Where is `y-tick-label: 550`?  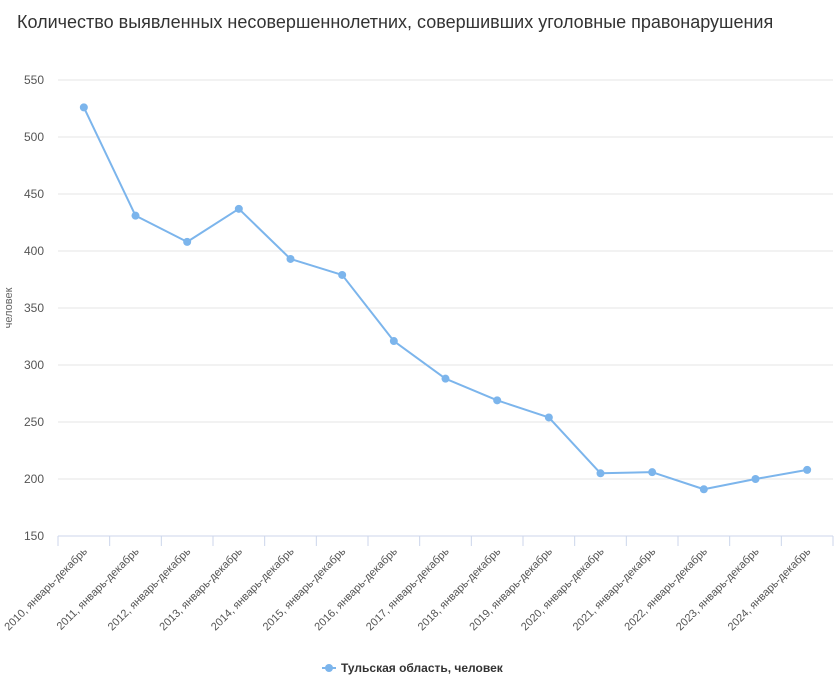
y-tick-label: 550 is located at coordinates (34, 80).